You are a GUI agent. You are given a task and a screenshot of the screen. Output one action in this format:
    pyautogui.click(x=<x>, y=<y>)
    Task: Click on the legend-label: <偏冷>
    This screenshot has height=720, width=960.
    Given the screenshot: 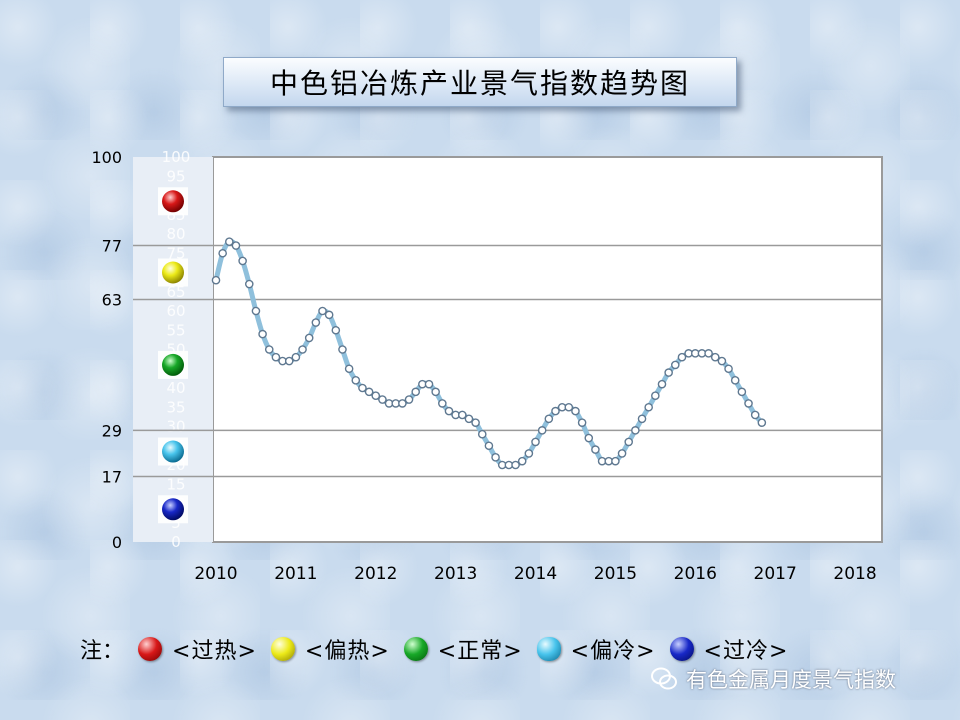 What is the action you would take?
    pyautogui.click(x=613, y=651)
    